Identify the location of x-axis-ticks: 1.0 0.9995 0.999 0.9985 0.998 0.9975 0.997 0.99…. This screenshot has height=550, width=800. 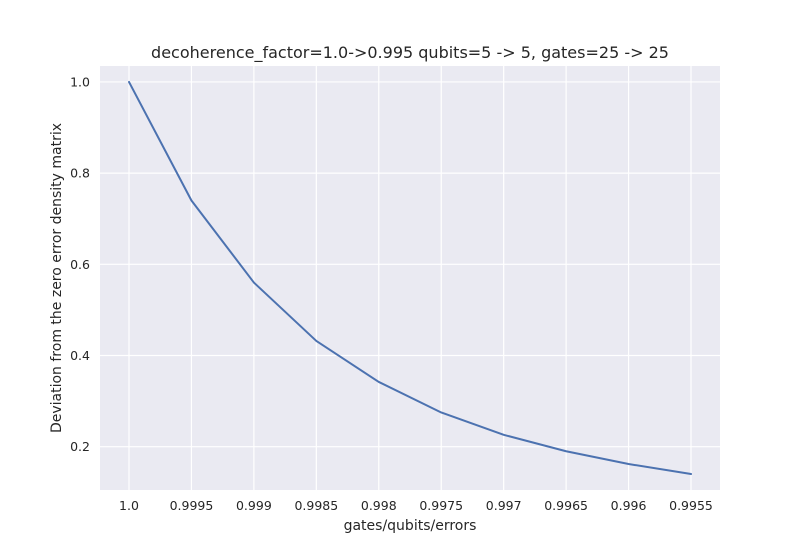
(416, 505).